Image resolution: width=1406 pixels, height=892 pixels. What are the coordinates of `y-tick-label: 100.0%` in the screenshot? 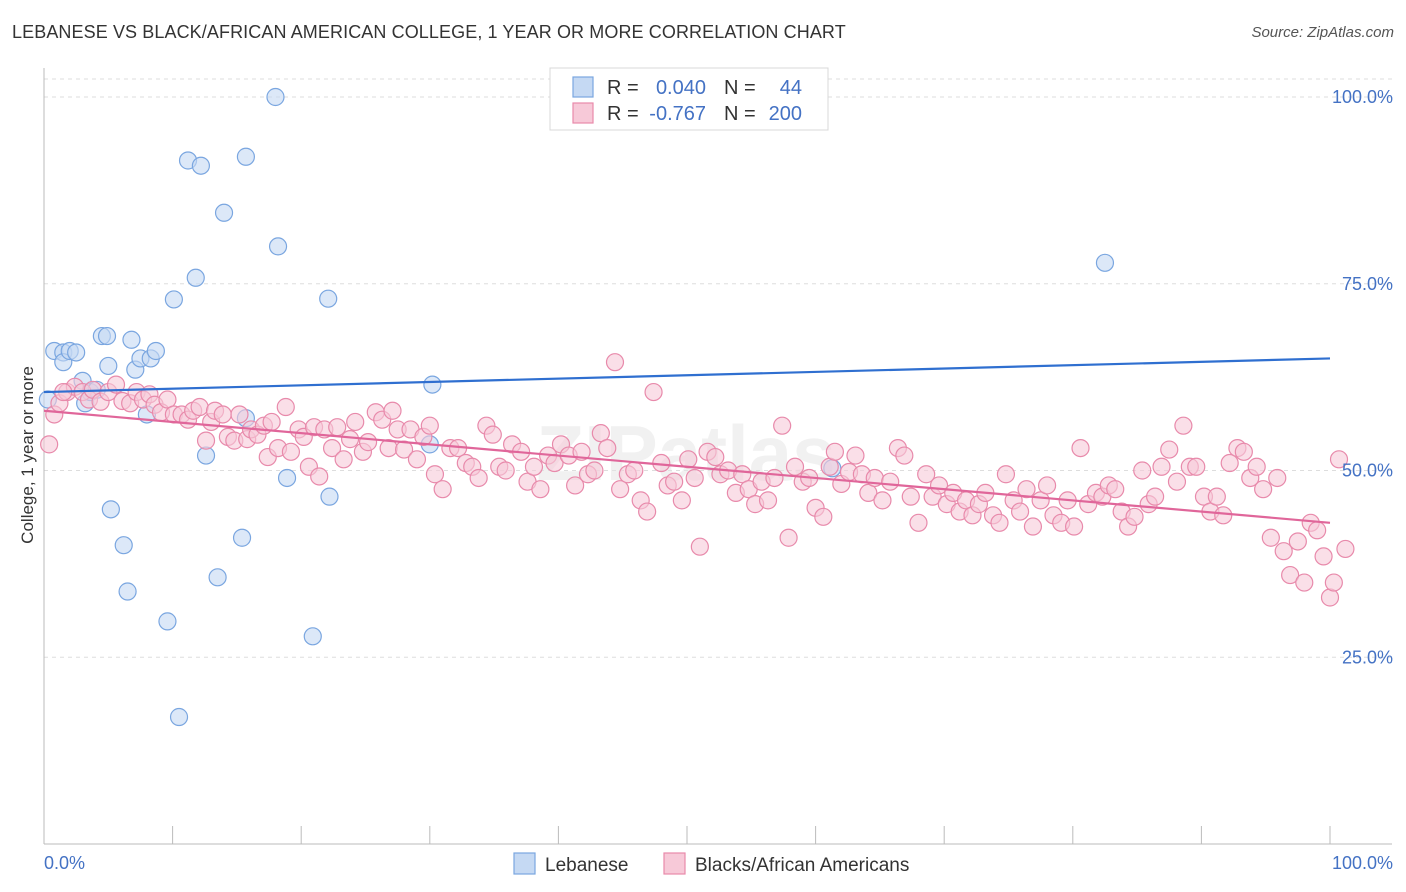 It's located at (1362, 97).